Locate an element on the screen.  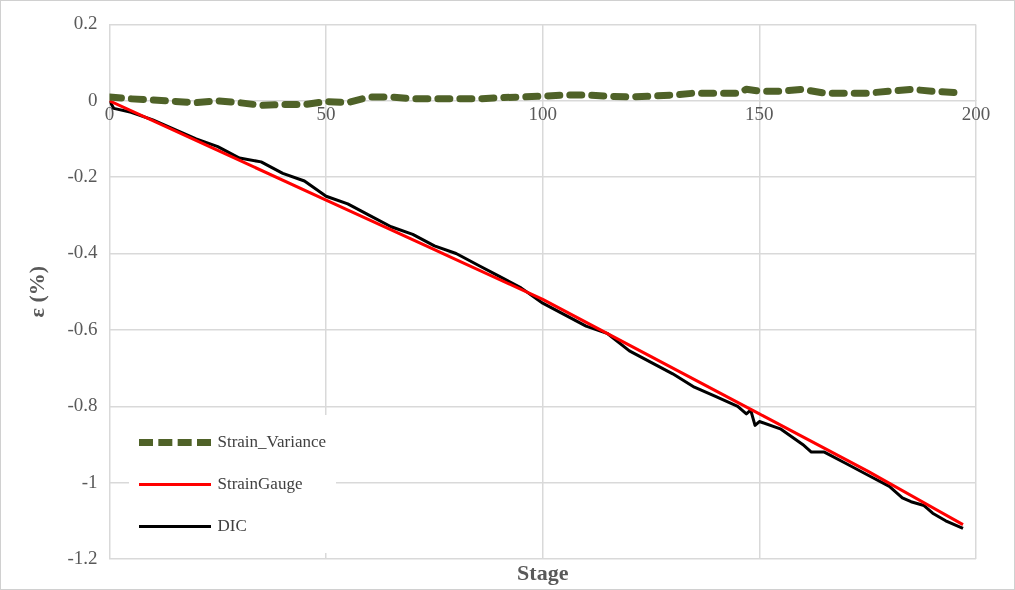
y-axis-title: ε (%) is located at coordinates (36, 291).